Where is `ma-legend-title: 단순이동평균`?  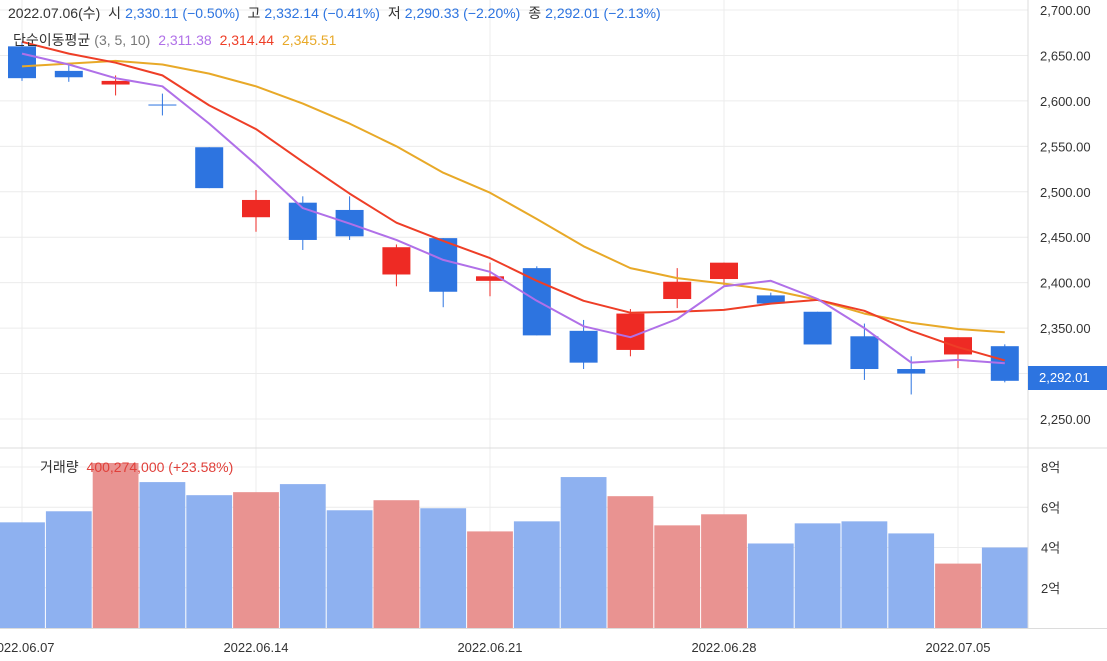 ma-legend-title: 단순이동평균 is located at coordinates (52, 40).